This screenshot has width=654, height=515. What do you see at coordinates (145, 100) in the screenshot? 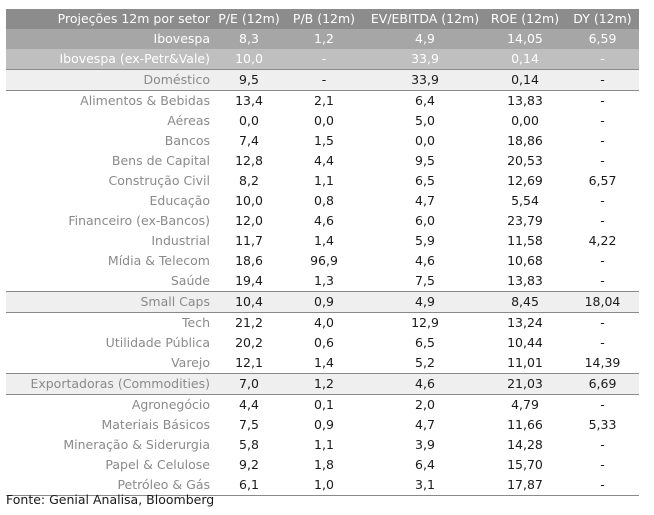
I see `sector-name: Alimentos & Bebidas` at bounding box center [145, 100].